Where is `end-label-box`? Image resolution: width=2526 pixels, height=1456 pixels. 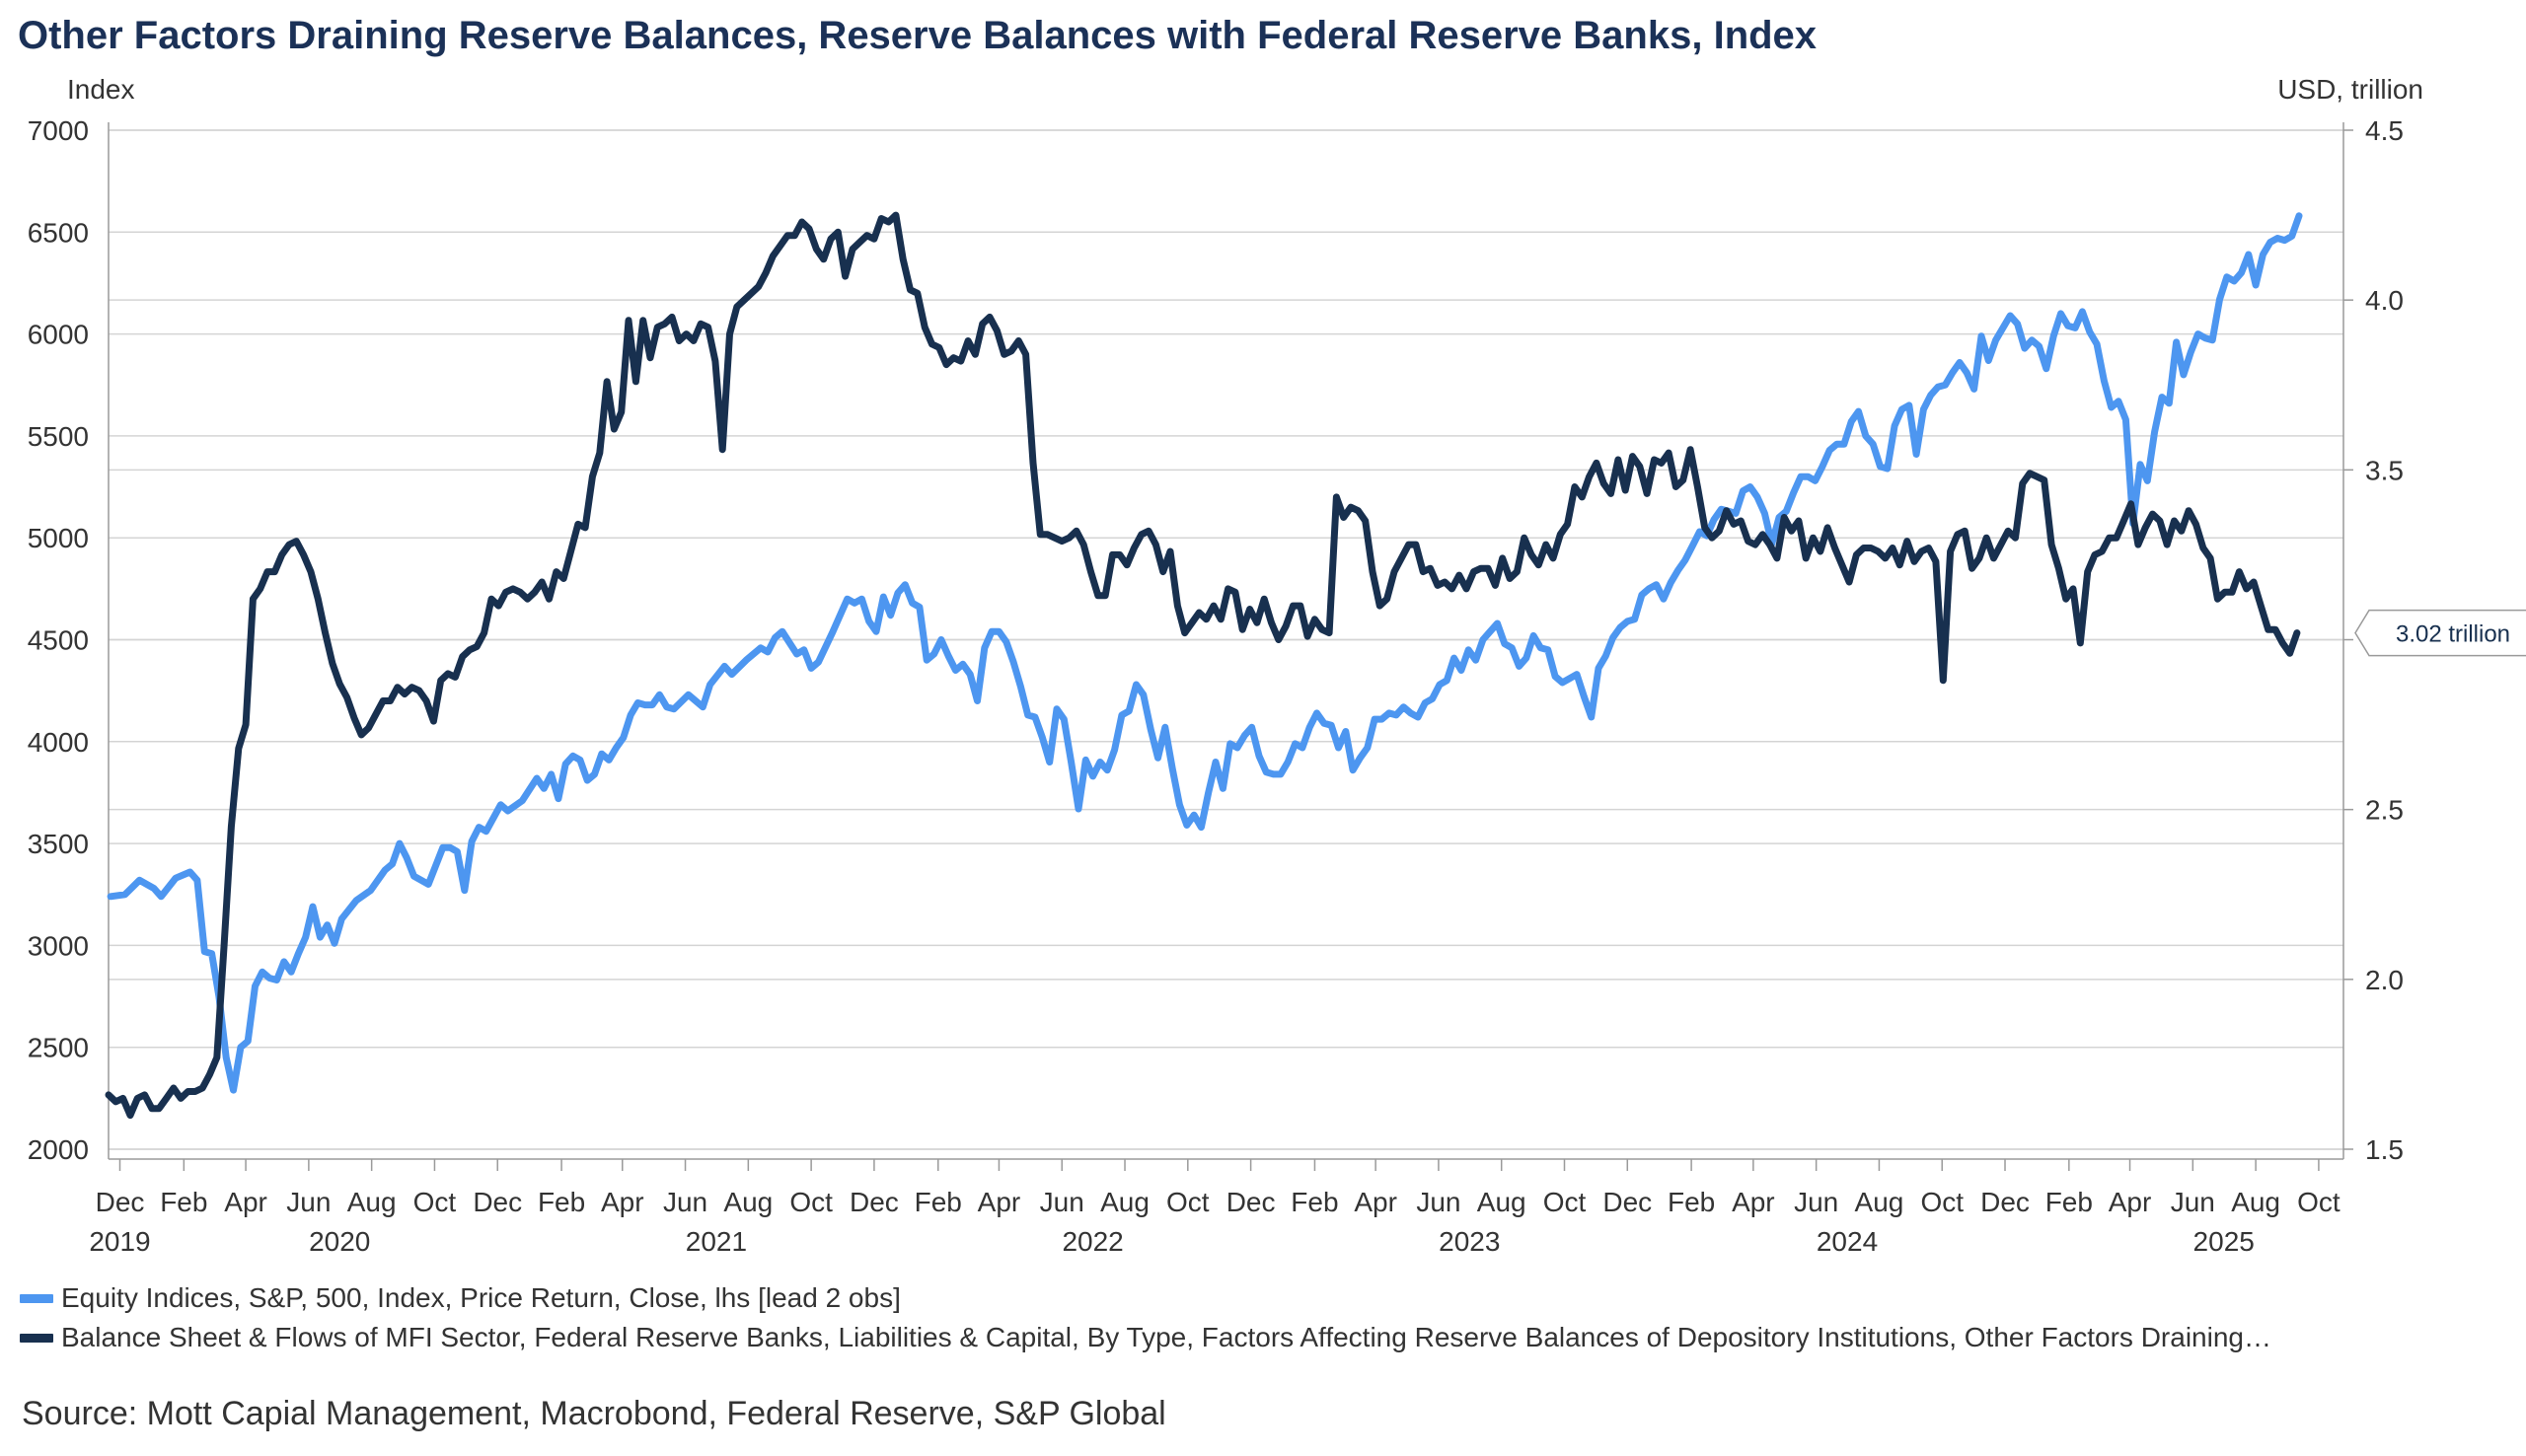 end-label-box is located at coordinates (2440, 633).